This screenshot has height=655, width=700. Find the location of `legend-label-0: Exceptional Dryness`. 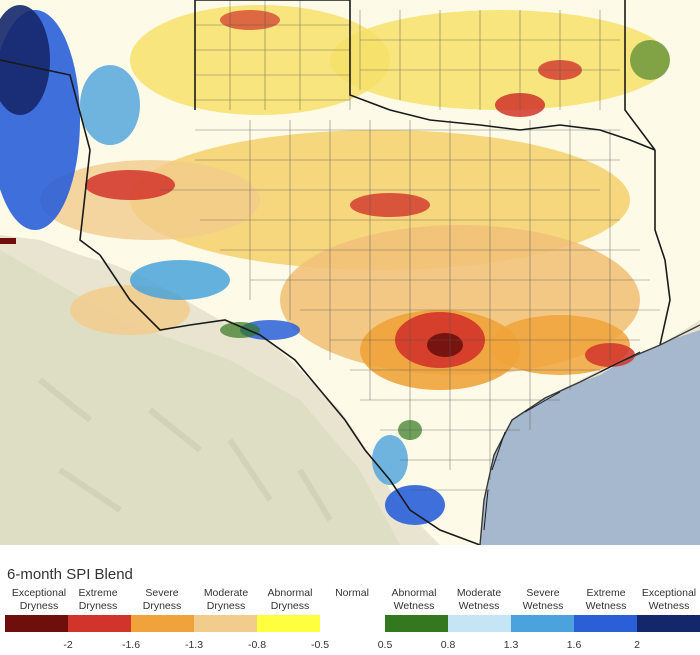

legend-label-0: Exceptional Dryness is located at coordinates (39, 600).